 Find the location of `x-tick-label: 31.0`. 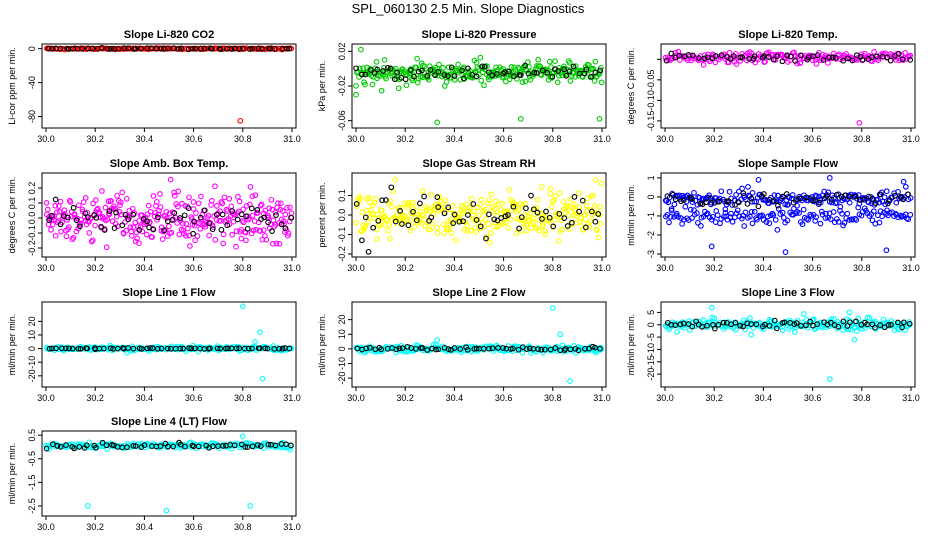

x-tick-label: 31.0 is located at coordinates (602, 139).